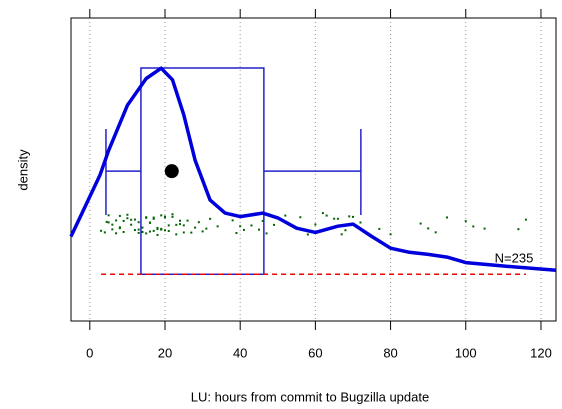 This screenshot has height=409, width=562. I want to click on x-tick-label: 120, so click(541, 352).